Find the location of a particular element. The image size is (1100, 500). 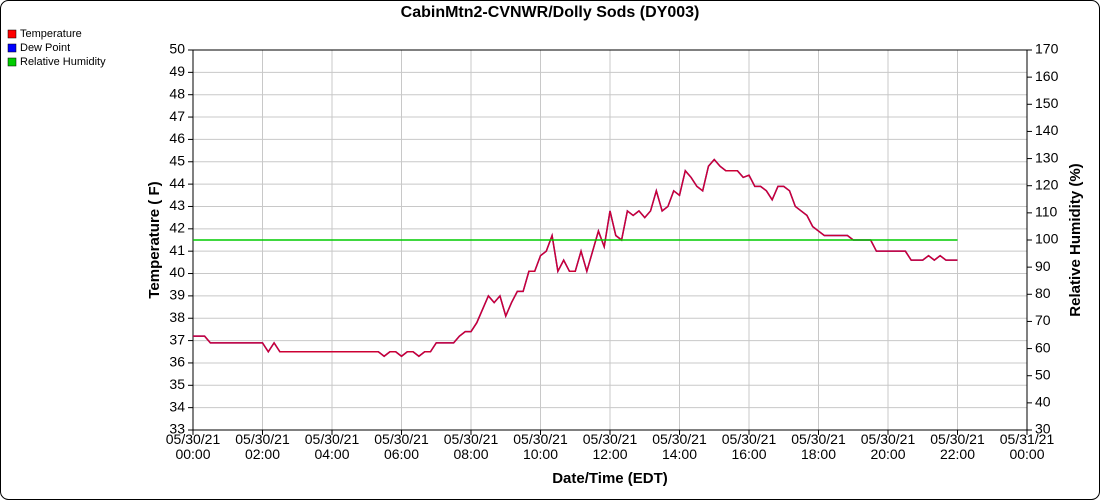

y-tick-label: 36 is located at coordinates (177, 362).